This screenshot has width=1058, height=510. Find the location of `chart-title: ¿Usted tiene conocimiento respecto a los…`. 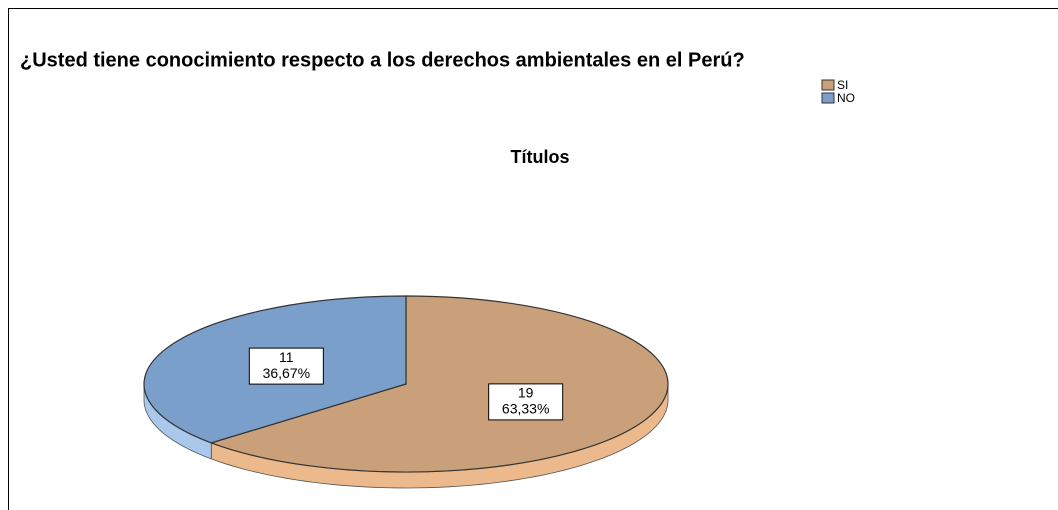

chart-title: ¿Usted tiene conocimiento respecto a los… is located at coordinates (382, 60).